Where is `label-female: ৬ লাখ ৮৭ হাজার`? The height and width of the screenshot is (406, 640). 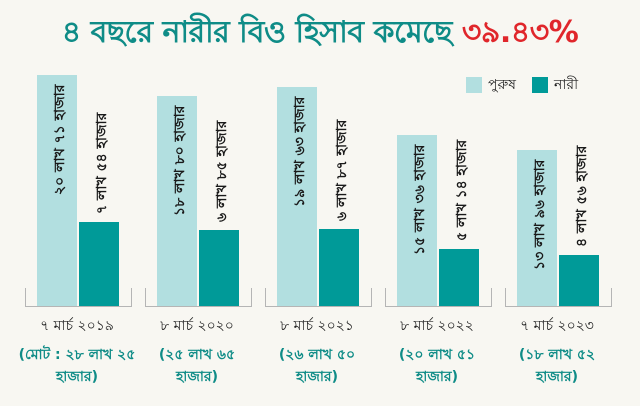
label-female: ৬ লাখ ৮৭ হাজার is located at coordinates (342, 171).